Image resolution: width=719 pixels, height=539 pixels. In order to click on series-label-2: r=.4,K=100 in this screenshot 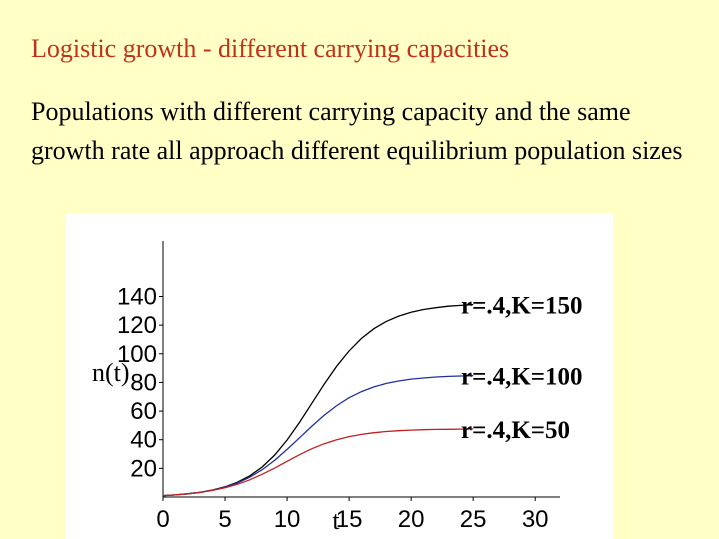, I will do `click(522, 377)`.